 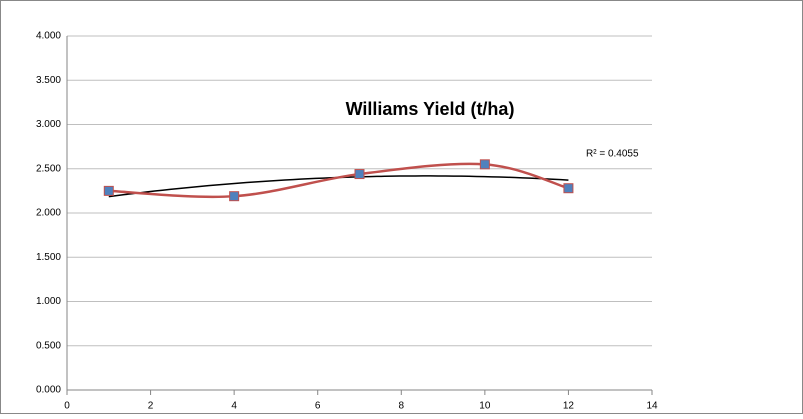 What do you see at coordinates (48, 345) in the screenshot?
I see `y-tick-label: 0.500` at bounding box center [48, 345].